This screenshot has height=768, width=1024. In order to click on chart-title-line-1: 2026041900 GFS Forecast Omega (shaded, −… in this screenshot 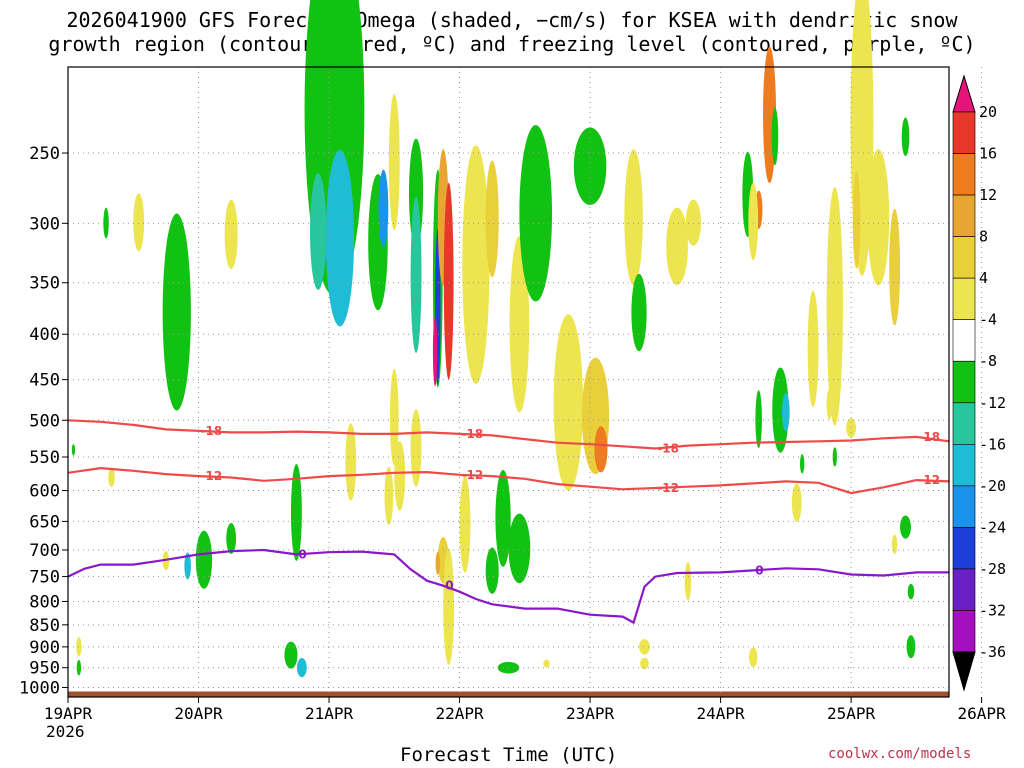, I will do `click(512, 20)`.